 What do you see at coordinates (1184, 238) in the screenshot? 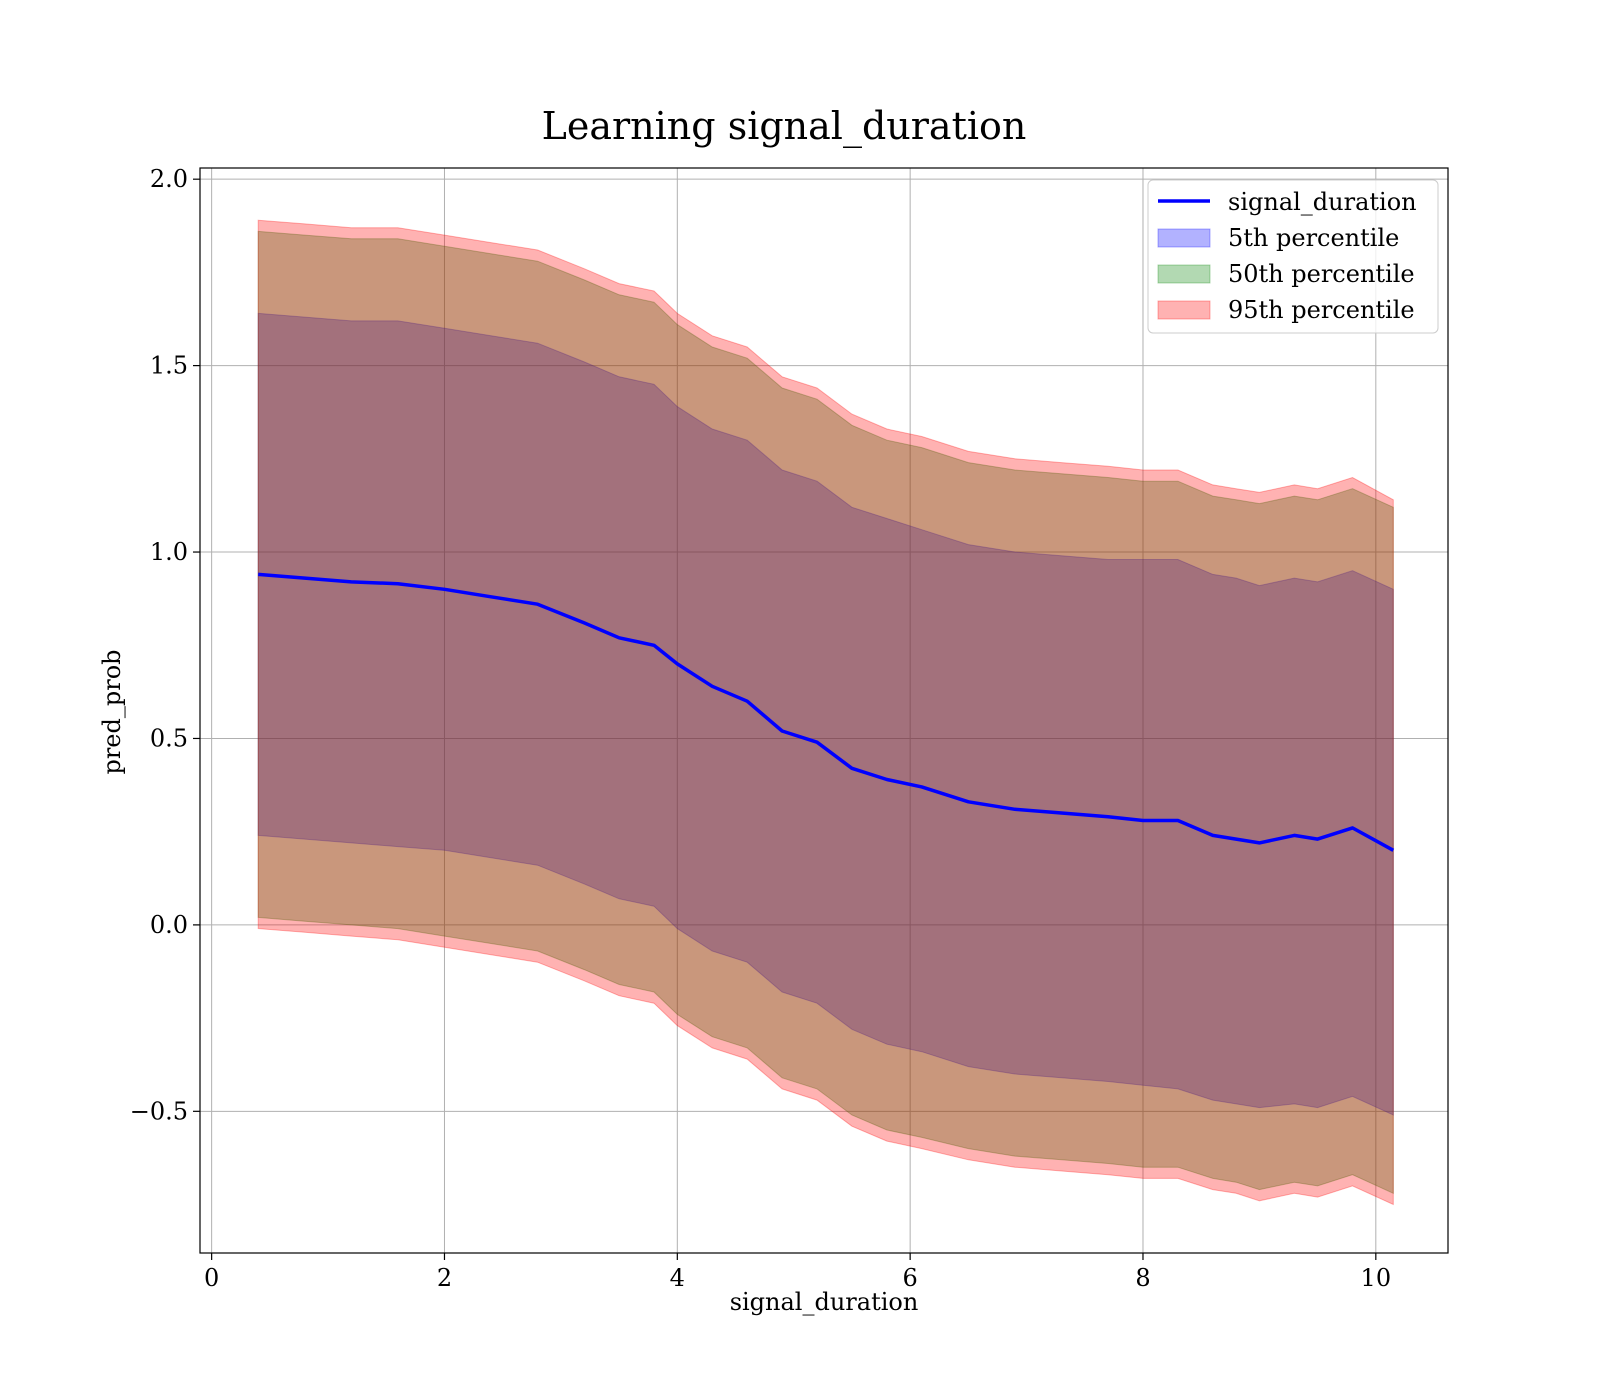
I see `legend-swatch-5th` at bounding box center [1184, 238].